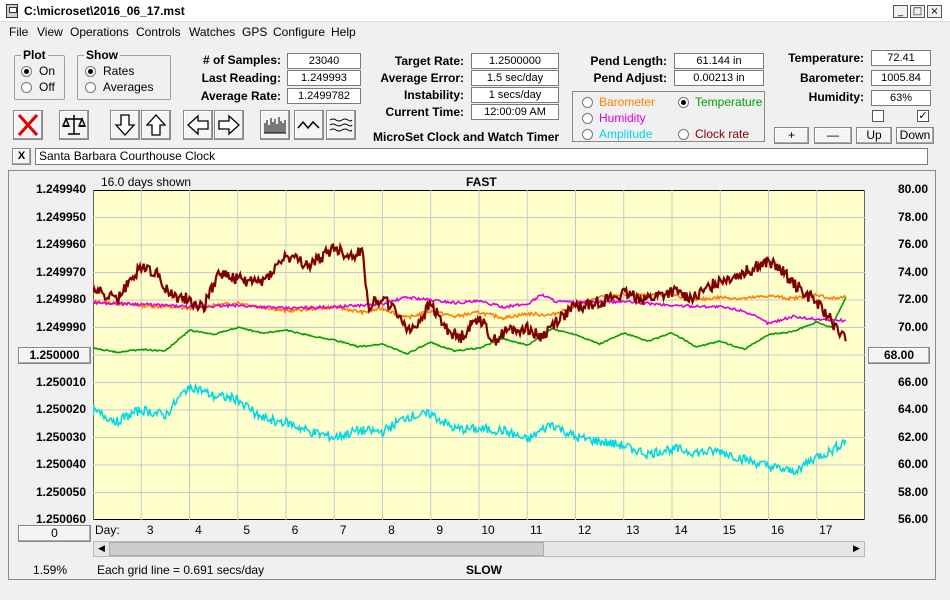 The width and height of the screenshot is (950, 600). I want to click on humidity-field: 63%, so click(901, 98).